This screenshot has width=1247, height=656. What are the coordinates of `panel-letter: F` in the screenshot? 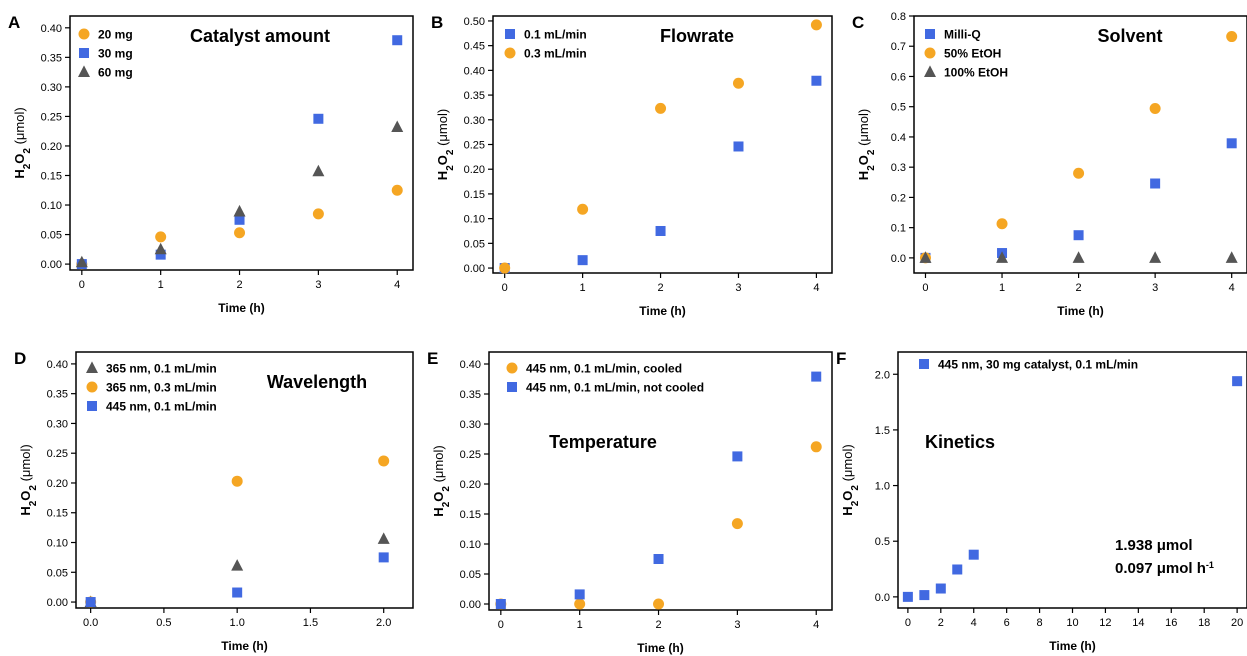 It's located at (841, 358).